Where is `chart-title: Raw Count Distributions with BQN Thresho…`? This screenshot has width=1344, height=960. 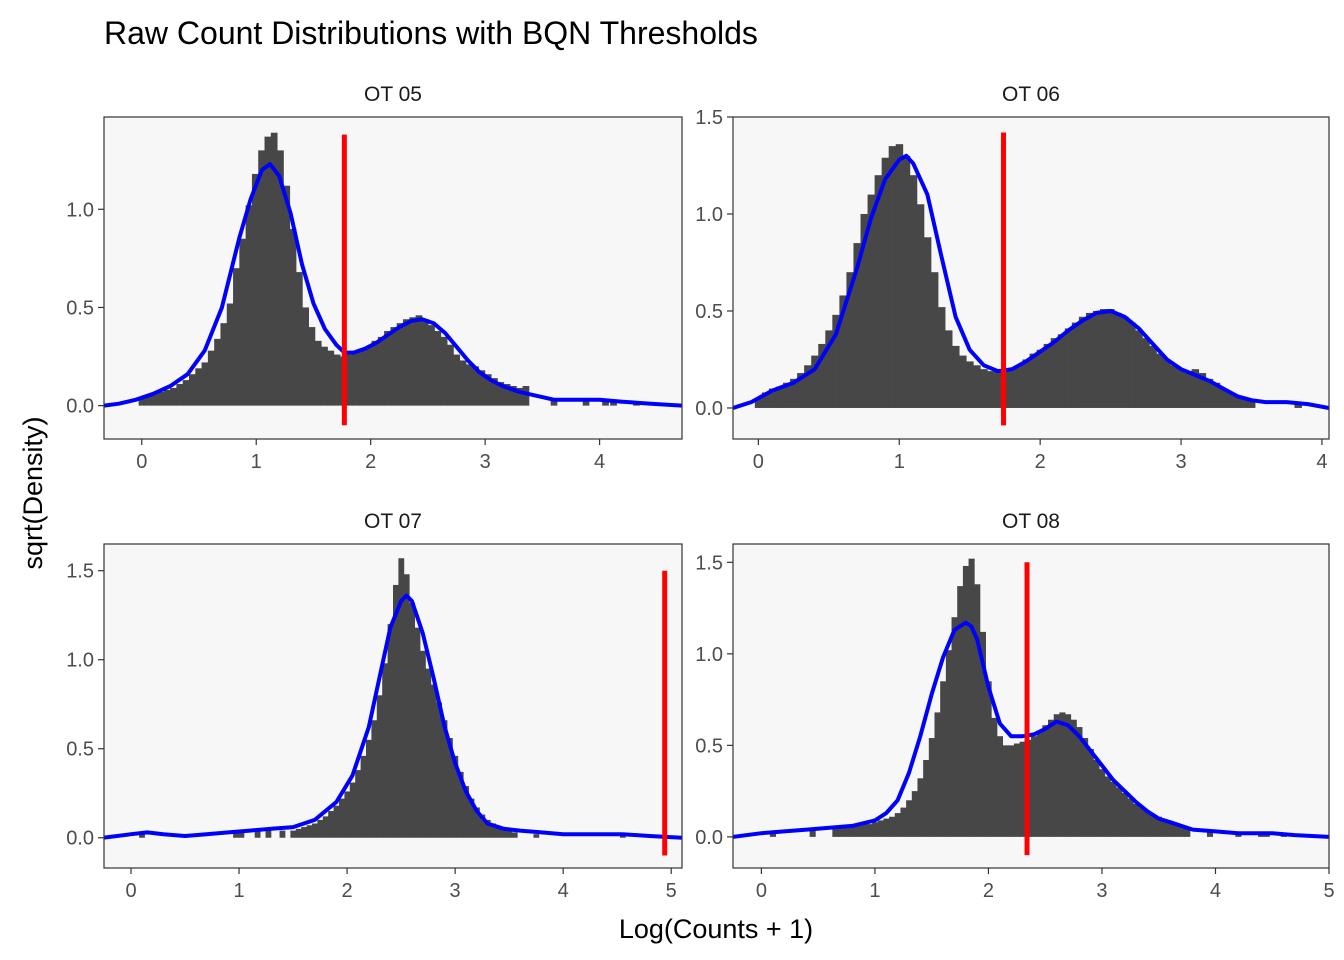
chart-title: Raw Count Distributions with BQN Thresho… is located at coordinates (431, 33).